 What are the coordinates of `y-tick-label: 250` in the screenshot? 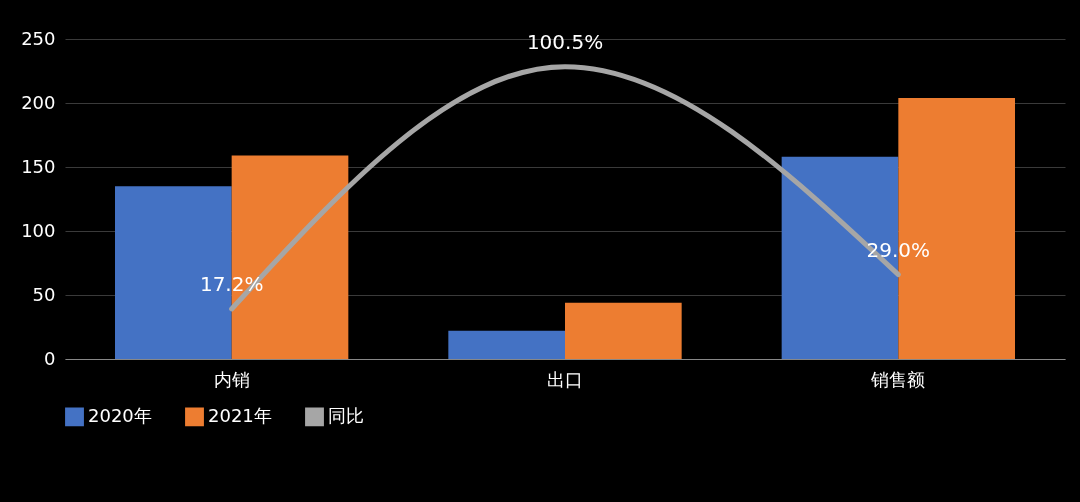 It's located at (38, 38).